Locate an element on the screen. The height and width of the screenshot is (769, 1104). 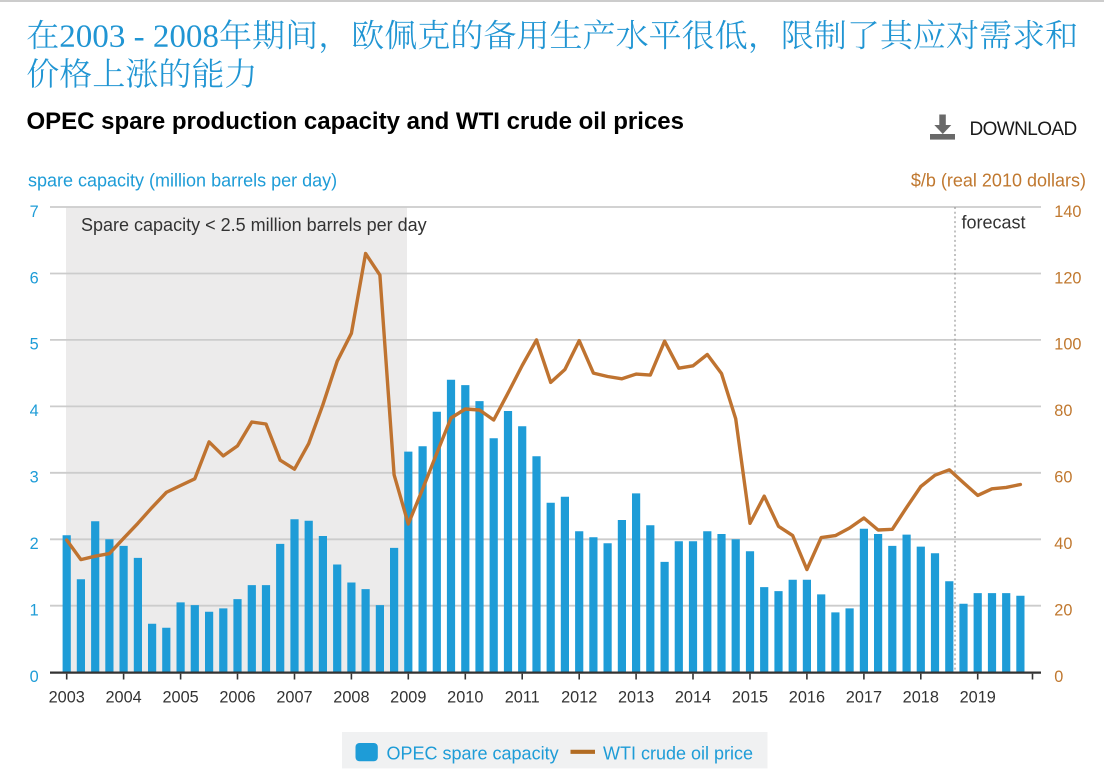
svg-text: forecast is located at coordinates (994, 223).